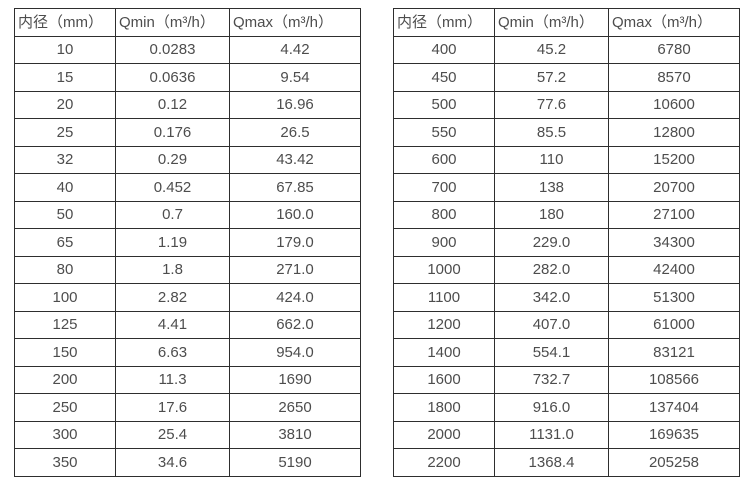  I want to click on table-row: 15 0.0636 9.54, so click(187, 77).